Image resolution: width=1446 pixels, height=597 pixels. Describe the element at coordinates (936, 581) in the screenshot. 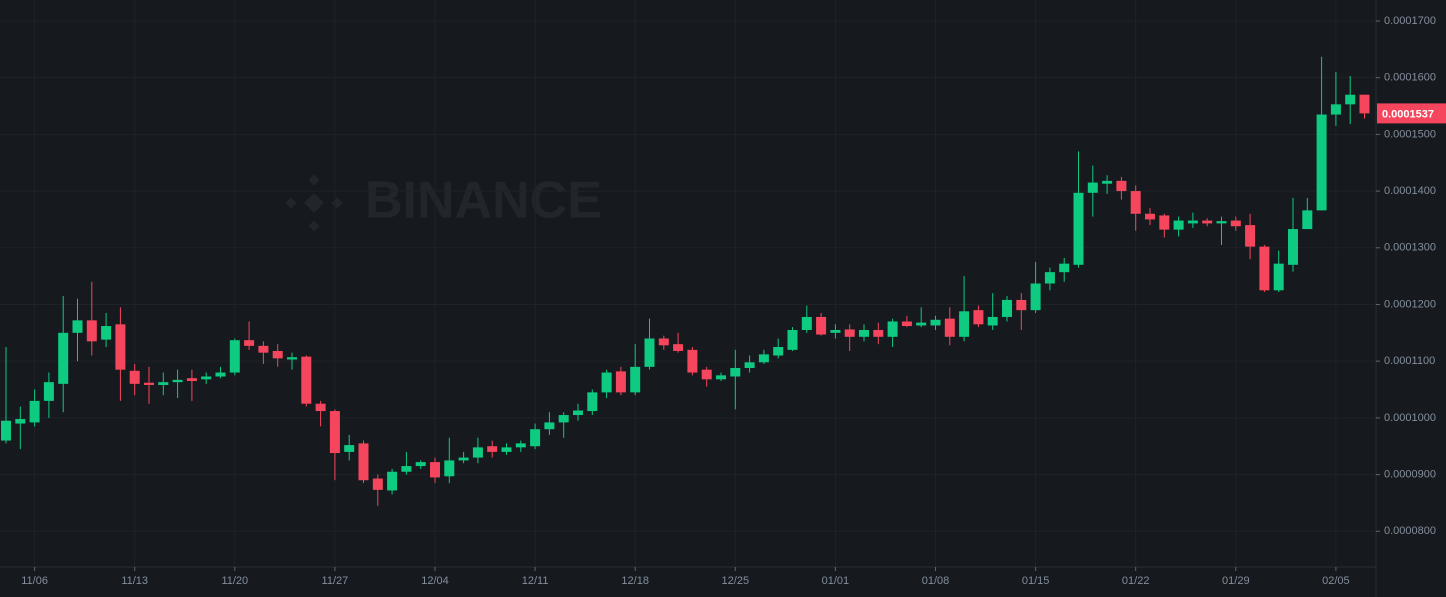

I see `x-tick-label: 01/08` at that location.